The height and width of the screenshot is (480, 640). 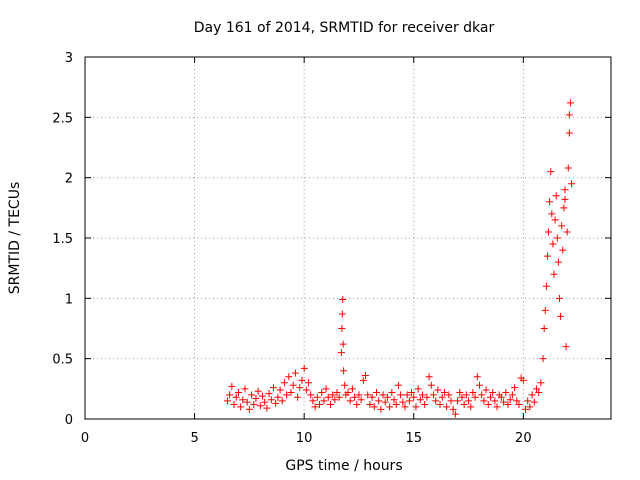 What do you see at coordinates (62, 239) in the screenshot?
I see `y-tick-label: 1.5` at bounding box center [62, 239].